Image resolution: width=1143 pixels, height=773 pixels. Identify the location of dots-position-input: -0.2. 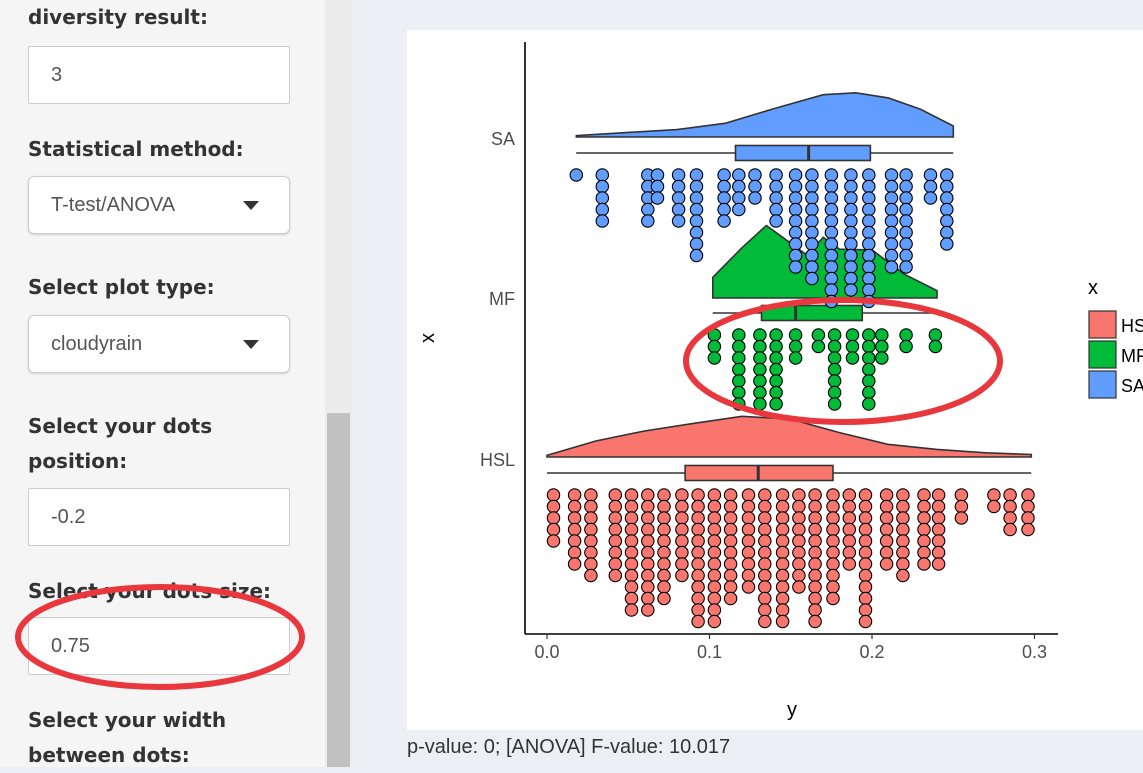
(159, 517).